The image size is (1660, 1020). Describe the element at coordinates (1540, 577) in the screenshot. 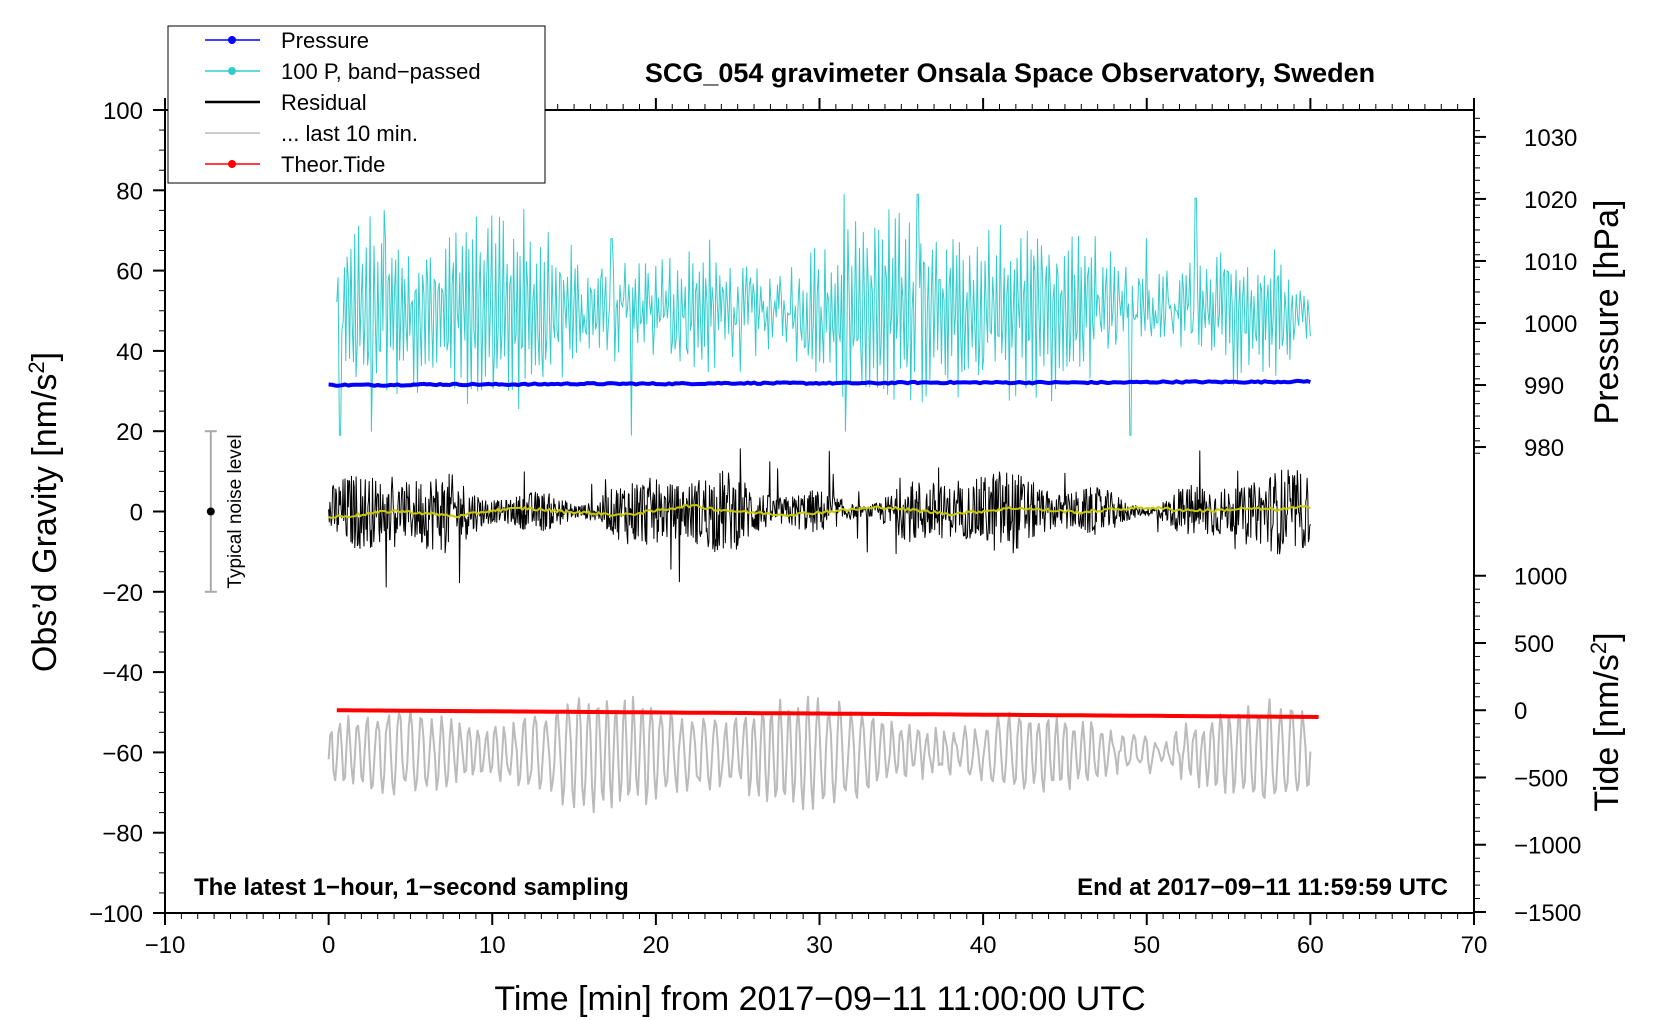

I see `tide-tick-label: 1000` at that location.